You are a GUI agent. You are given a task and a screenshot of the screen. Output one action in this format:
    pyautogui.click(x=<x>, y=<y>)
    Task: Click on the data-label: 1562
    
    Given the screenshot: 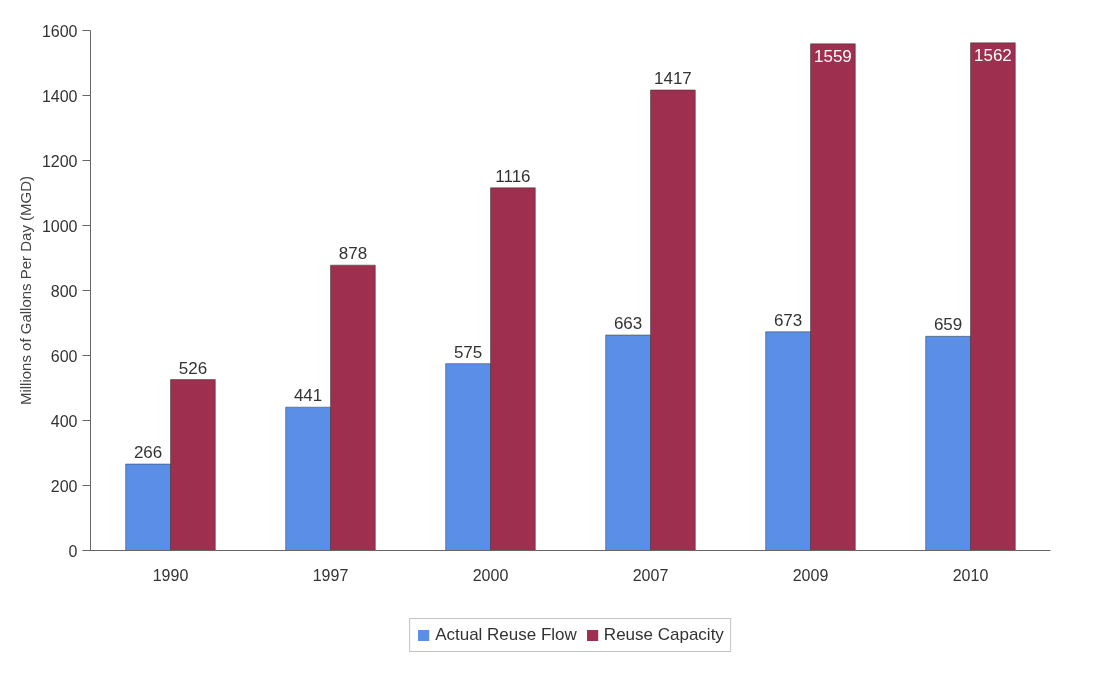 What is the action you would take?
    pyautogui.click(x=992, y=55)
    